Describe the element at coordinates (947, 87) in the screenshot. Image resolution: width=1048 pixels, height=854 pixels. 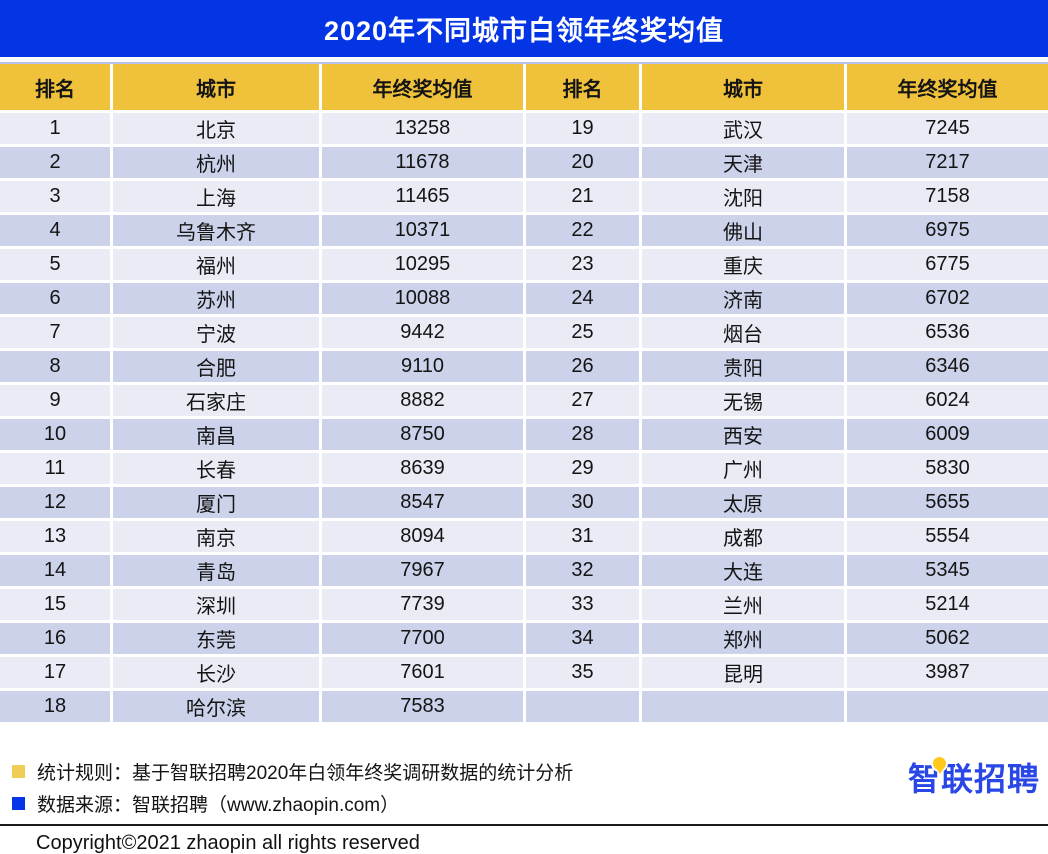
I see `header-value-right: 年终奖均值` at that location.